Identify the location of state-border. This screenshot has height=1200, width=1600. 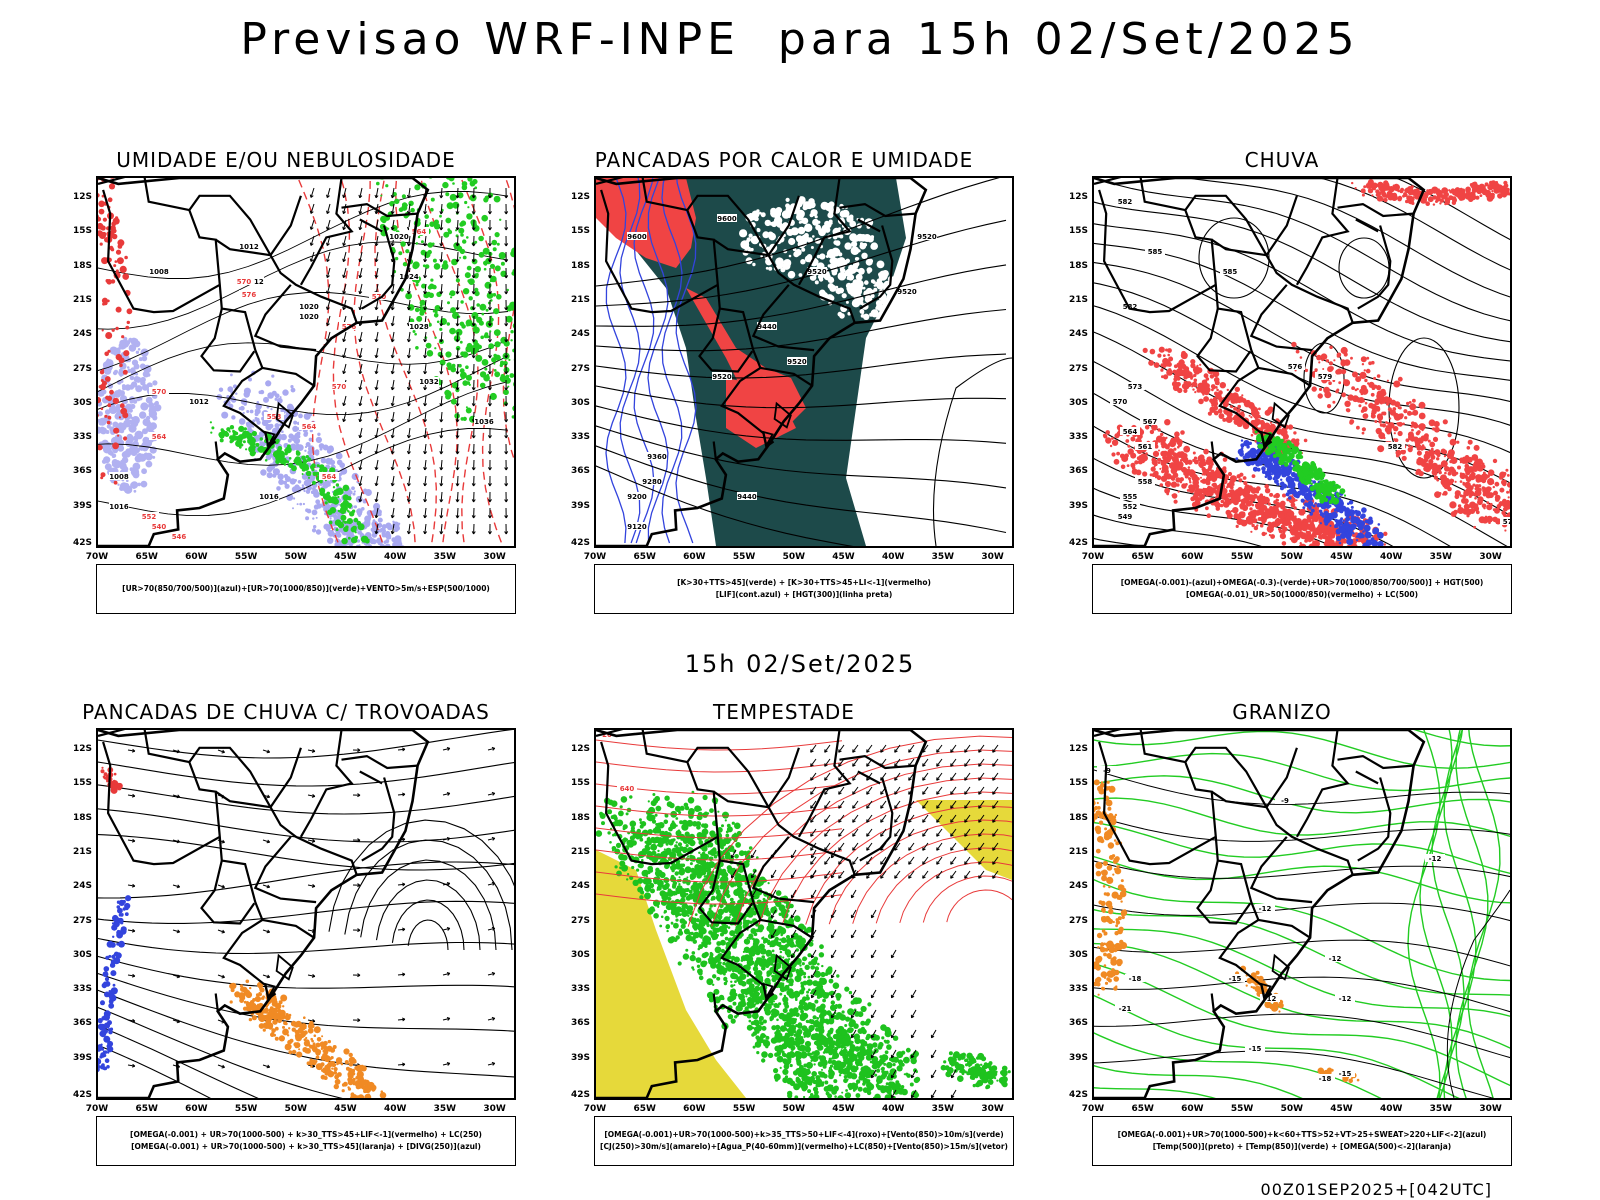
(313, 259).